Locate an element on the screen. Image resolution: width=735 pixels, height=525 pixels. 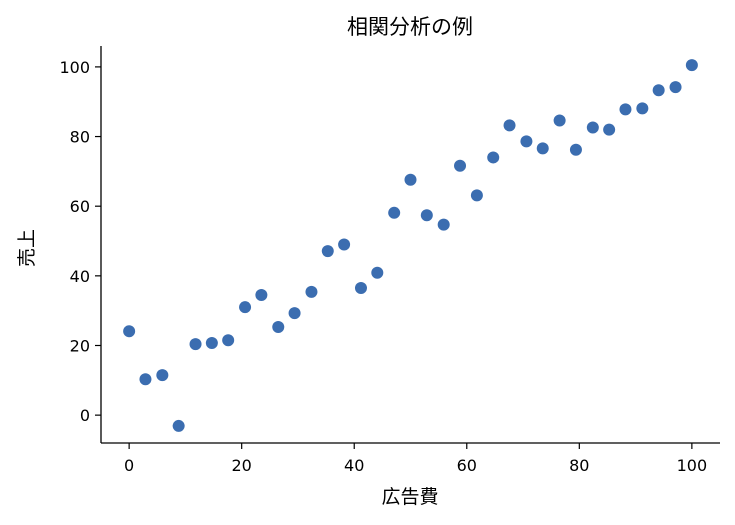
x-tick-label: 80 is located at coordinates (579, 465).